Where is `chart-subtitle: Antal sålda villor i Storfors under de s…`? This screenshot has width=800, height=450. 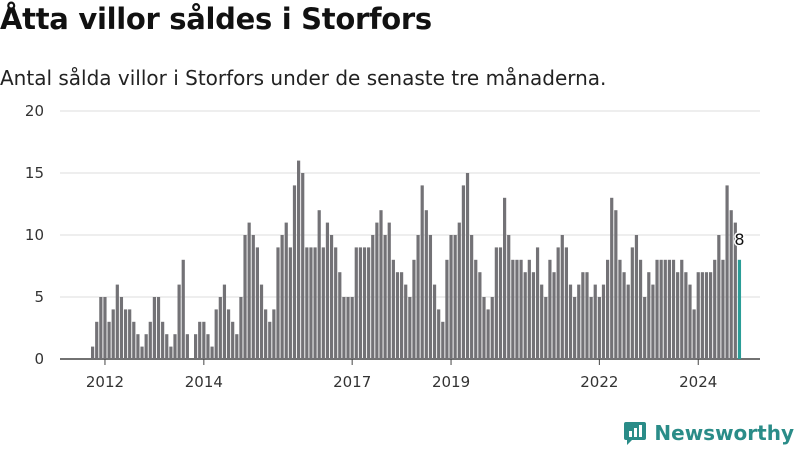 chart-subtitle: Antal sålda villor i Storfors under de s… is located at coordinates (303, 78).